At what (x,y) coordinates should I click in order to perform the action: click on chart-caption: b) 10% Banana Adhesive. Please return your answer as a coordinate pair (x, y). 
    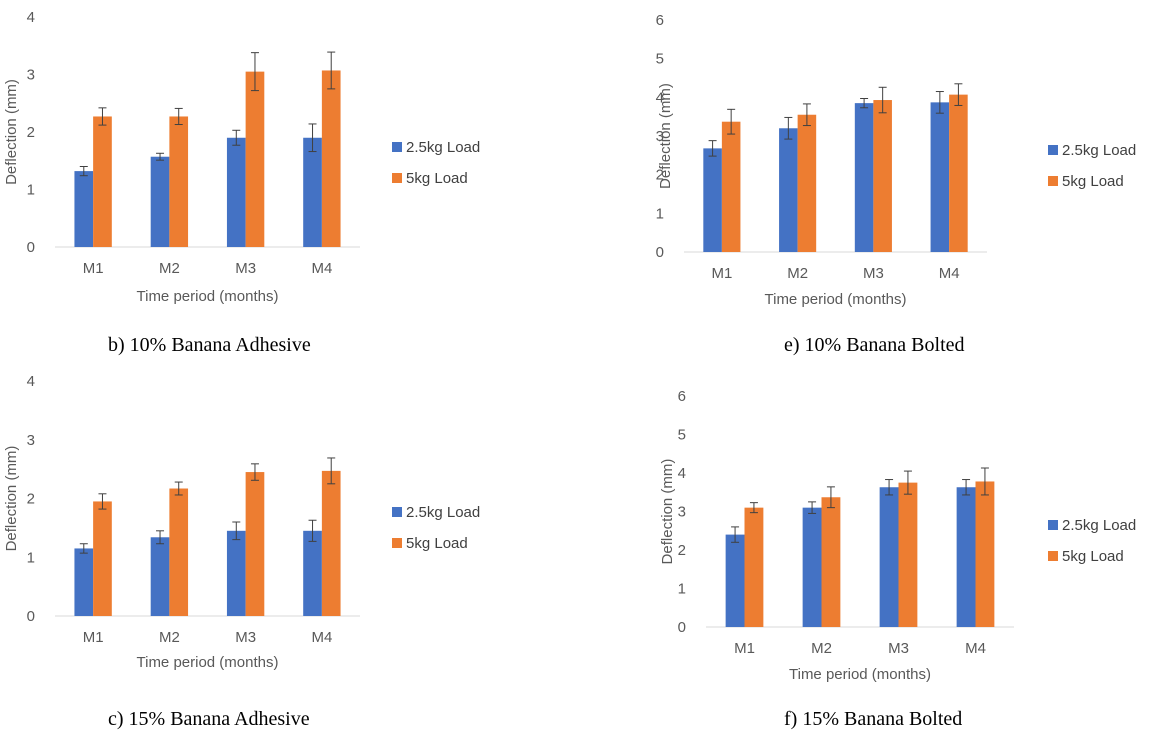
    Looking at the image, I should click on (209, 345).